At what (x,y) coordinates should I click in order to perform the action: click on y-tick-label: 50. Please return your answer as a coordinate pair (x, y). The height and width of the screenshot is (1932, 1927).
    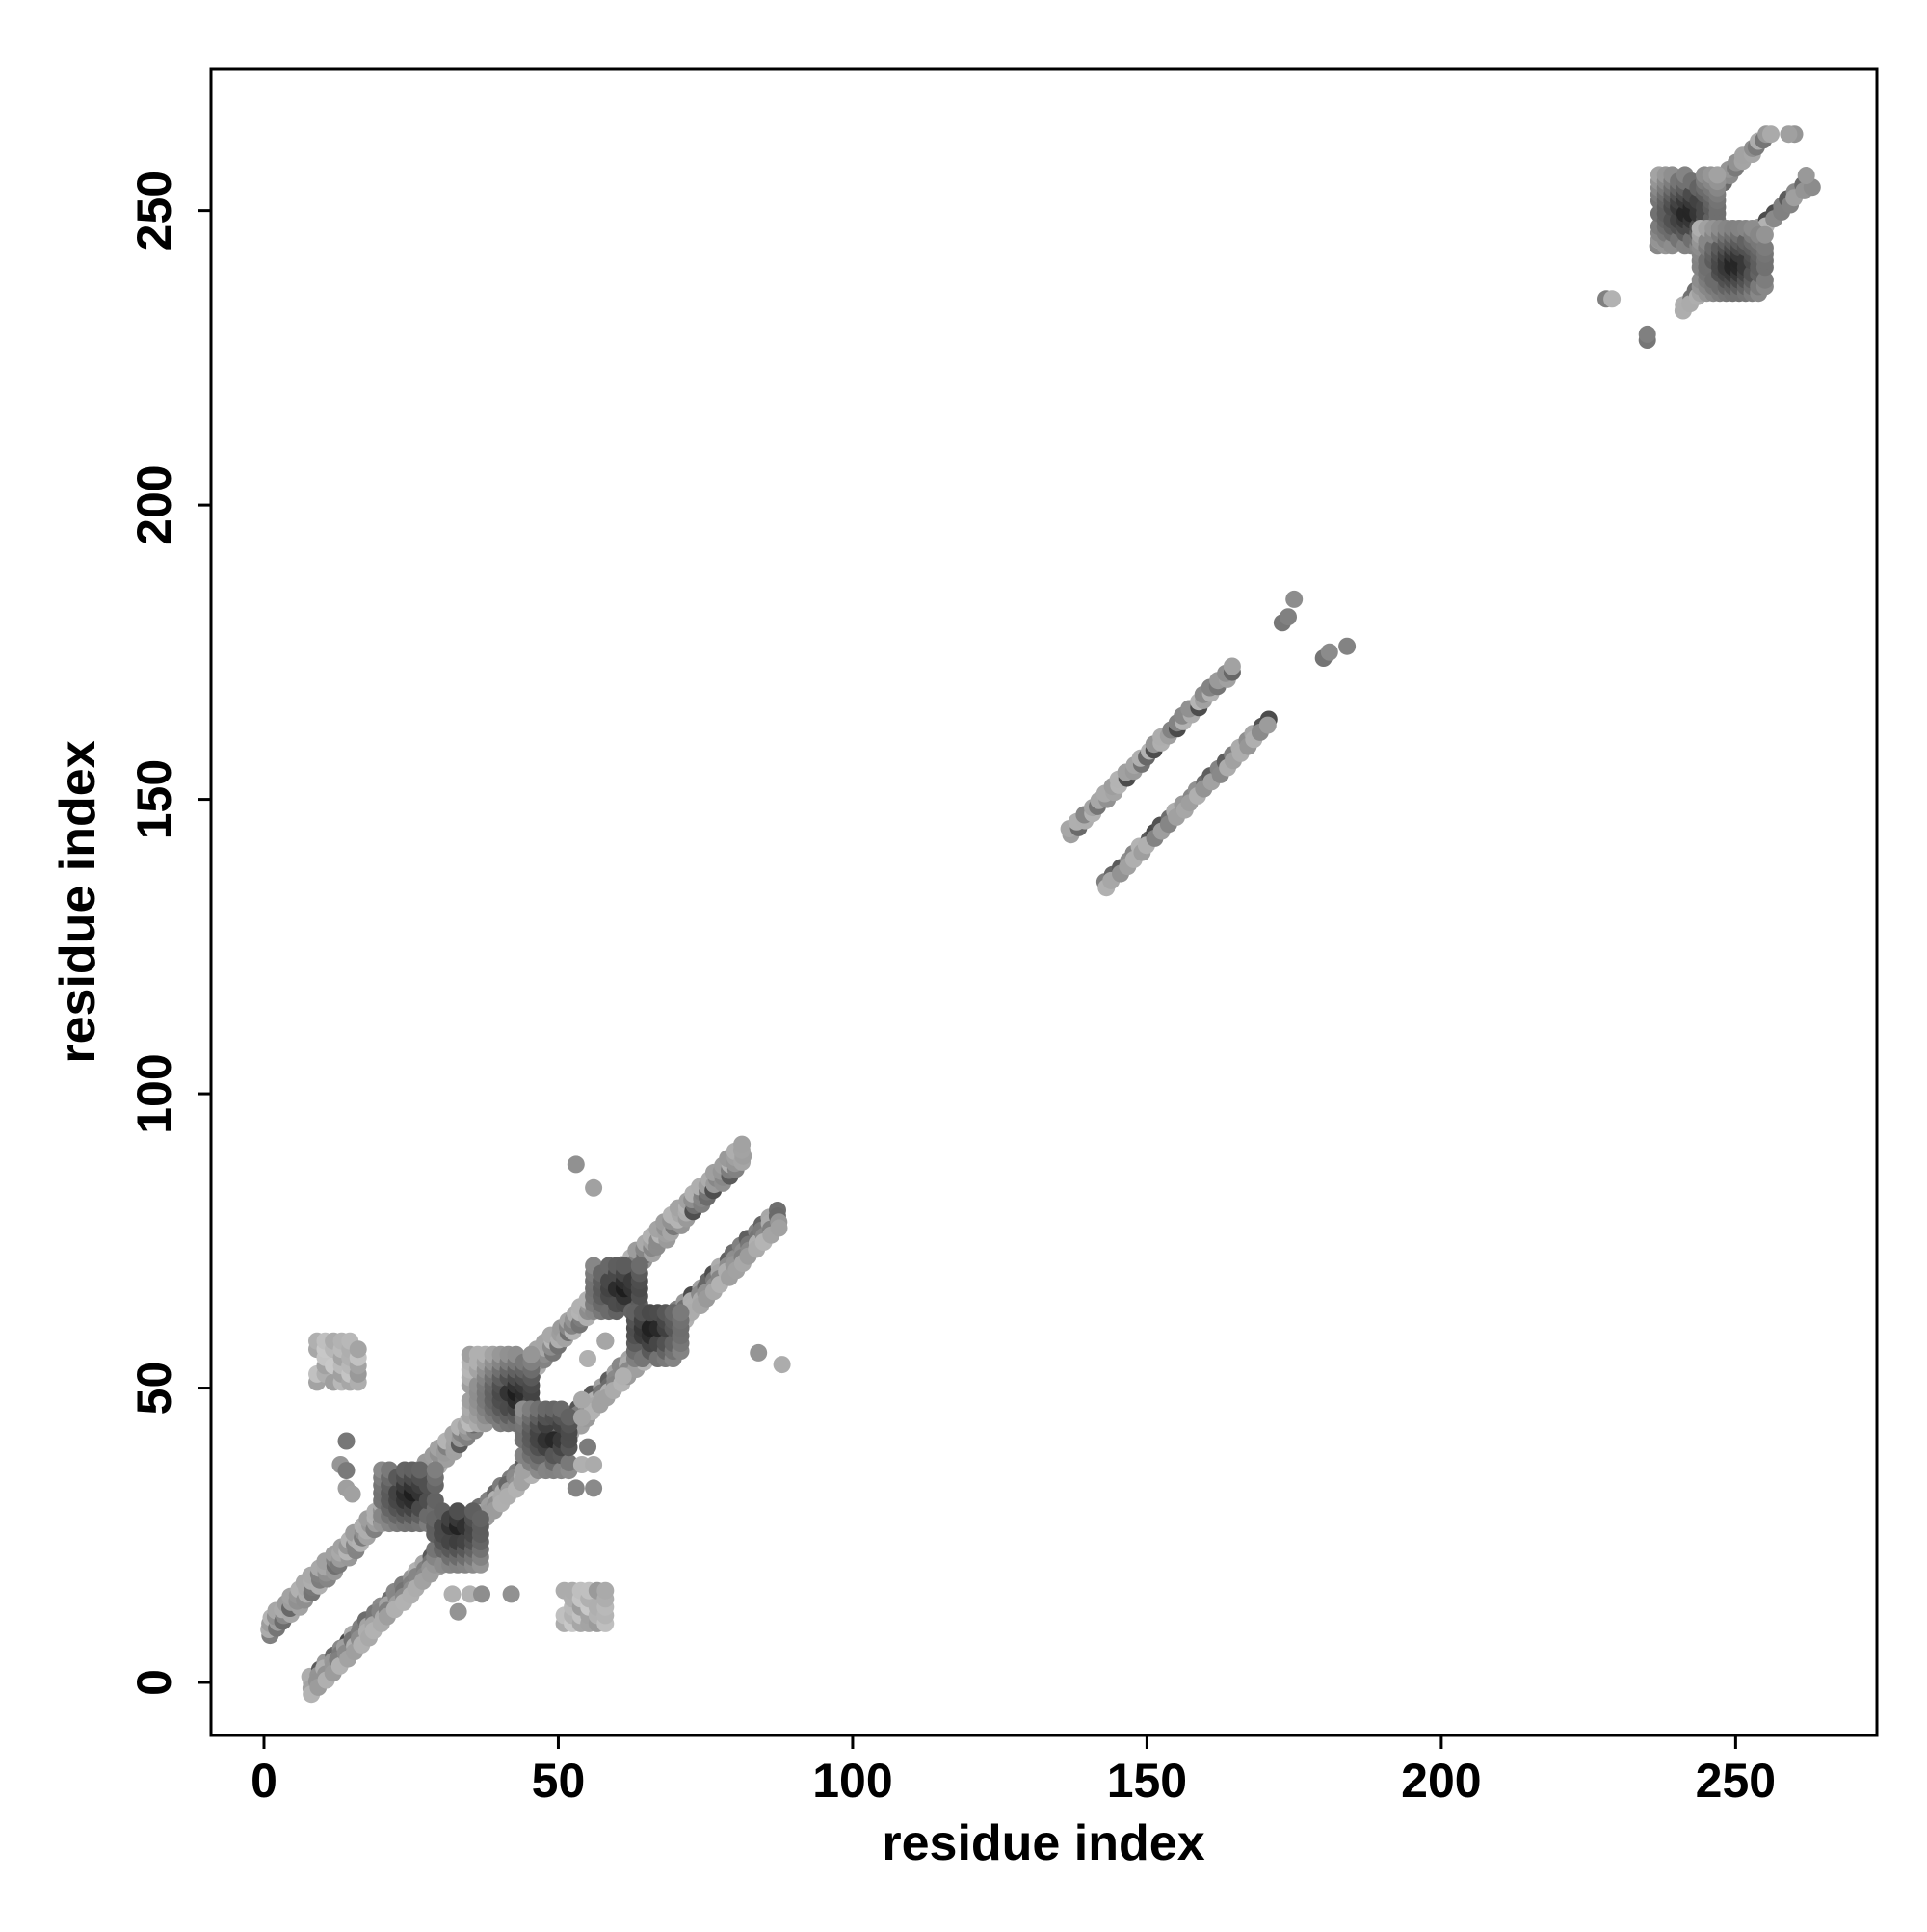
    Looking at the image, I should click on (154, 1389).